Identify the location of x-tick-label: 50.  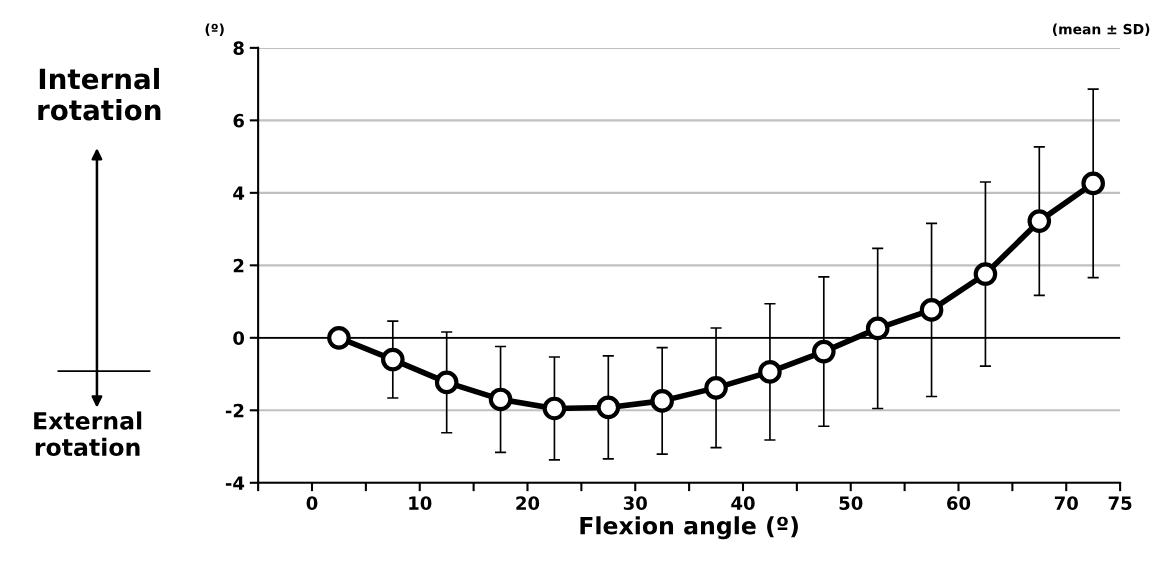
(851, 503).